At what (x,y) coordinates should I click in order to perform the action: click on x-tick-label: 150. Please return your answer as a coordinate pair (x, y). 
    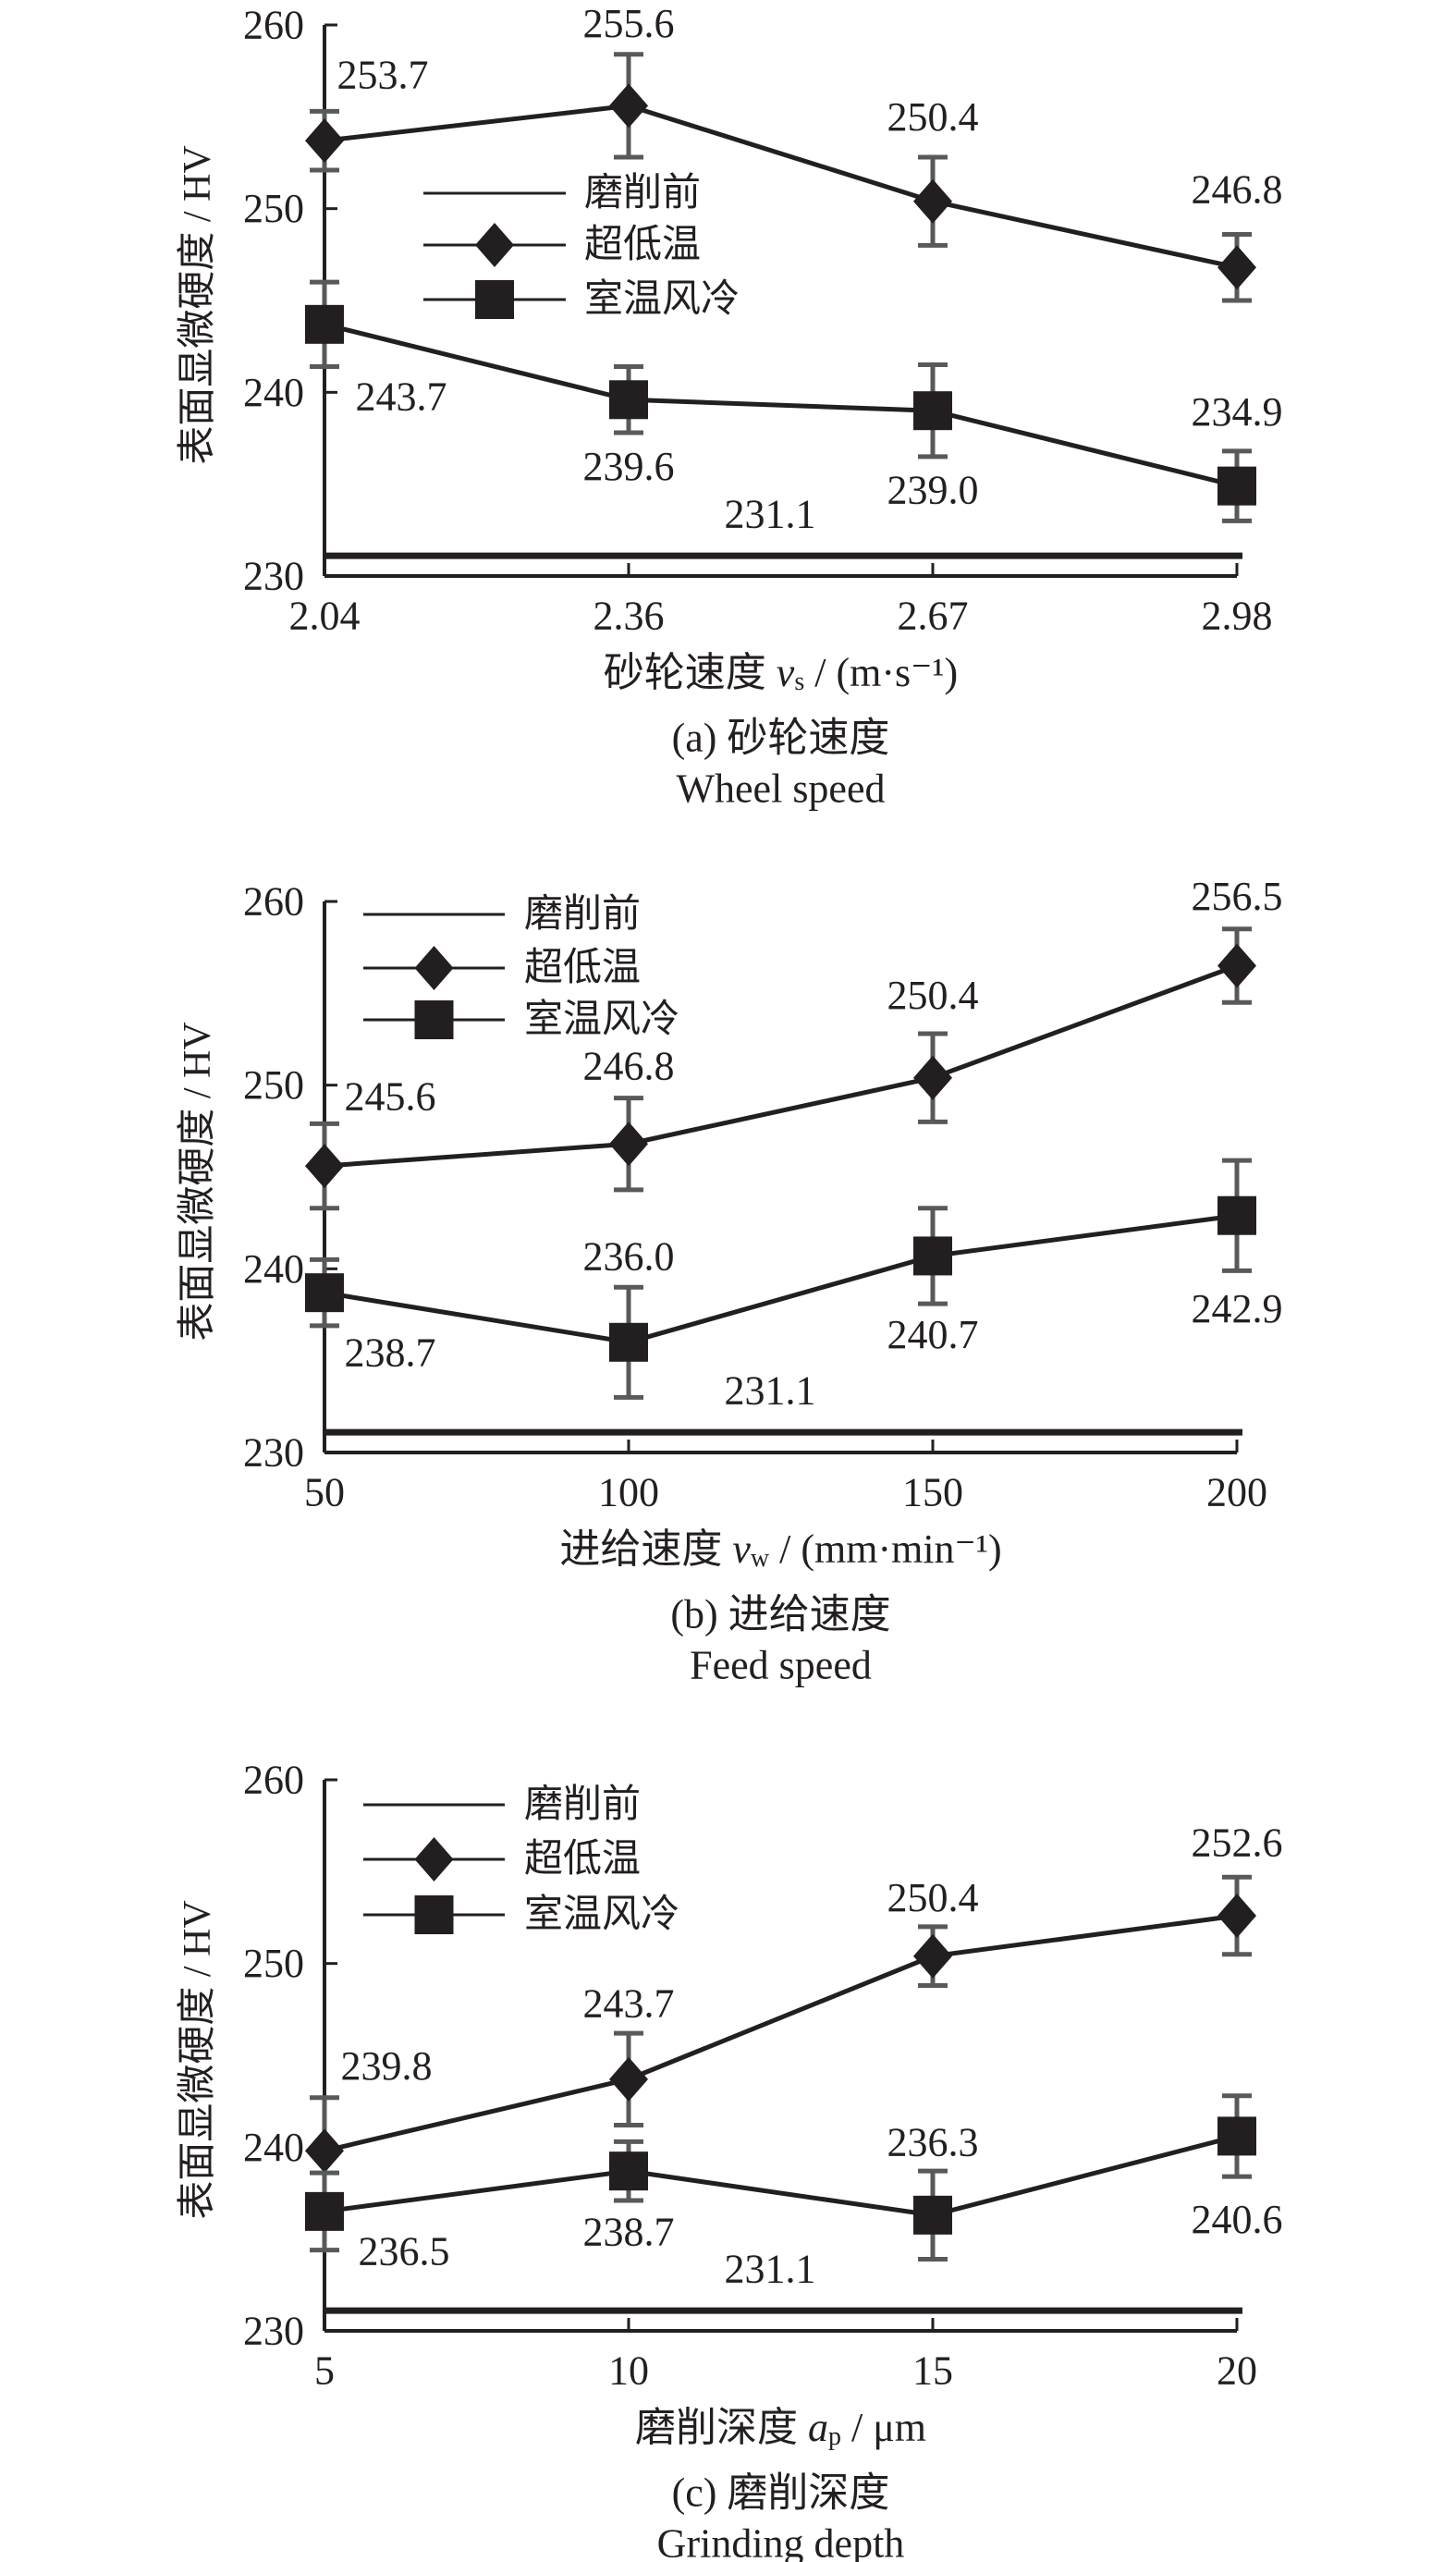
    Looking at the image, I should click on (932, 1492).